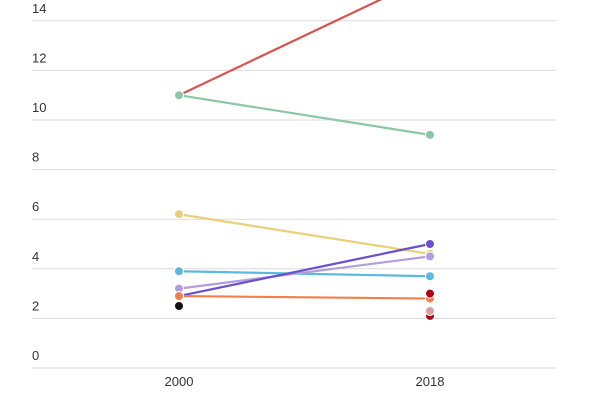  What do you see at coordinates (35, 206) in the screenshot?
I see `y-tick-label: 6` at bounding box center [35, 206].